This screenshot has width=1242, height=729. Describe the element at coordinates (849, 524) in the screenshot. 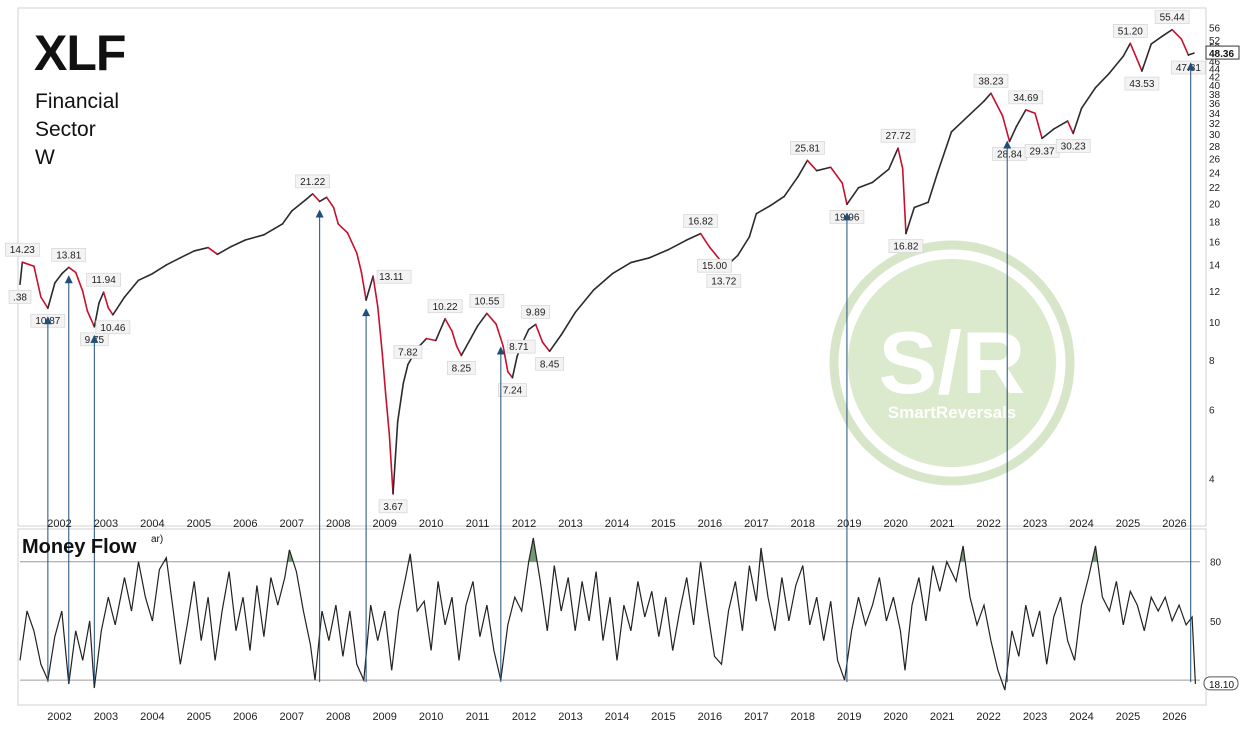

I see `price-x-tick-label: 2019` at that location.